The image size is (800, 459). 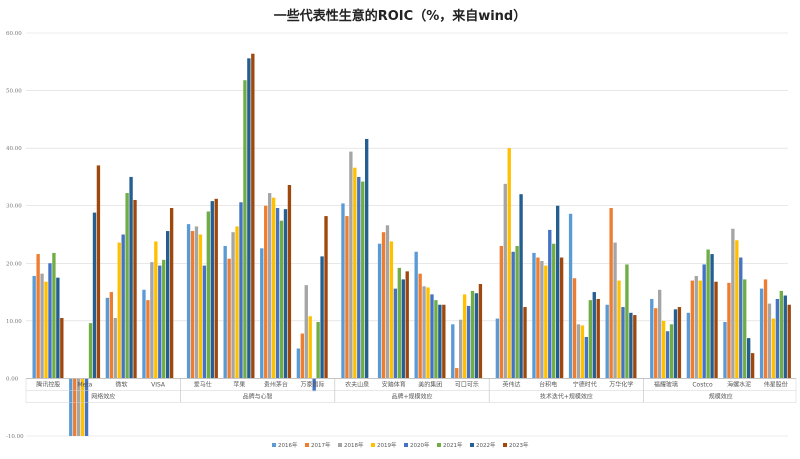 What do you see at coordinates (12, 379) in the screenshot?
I see `y-tick-label: 0.00` at bounding box center [12, 379].